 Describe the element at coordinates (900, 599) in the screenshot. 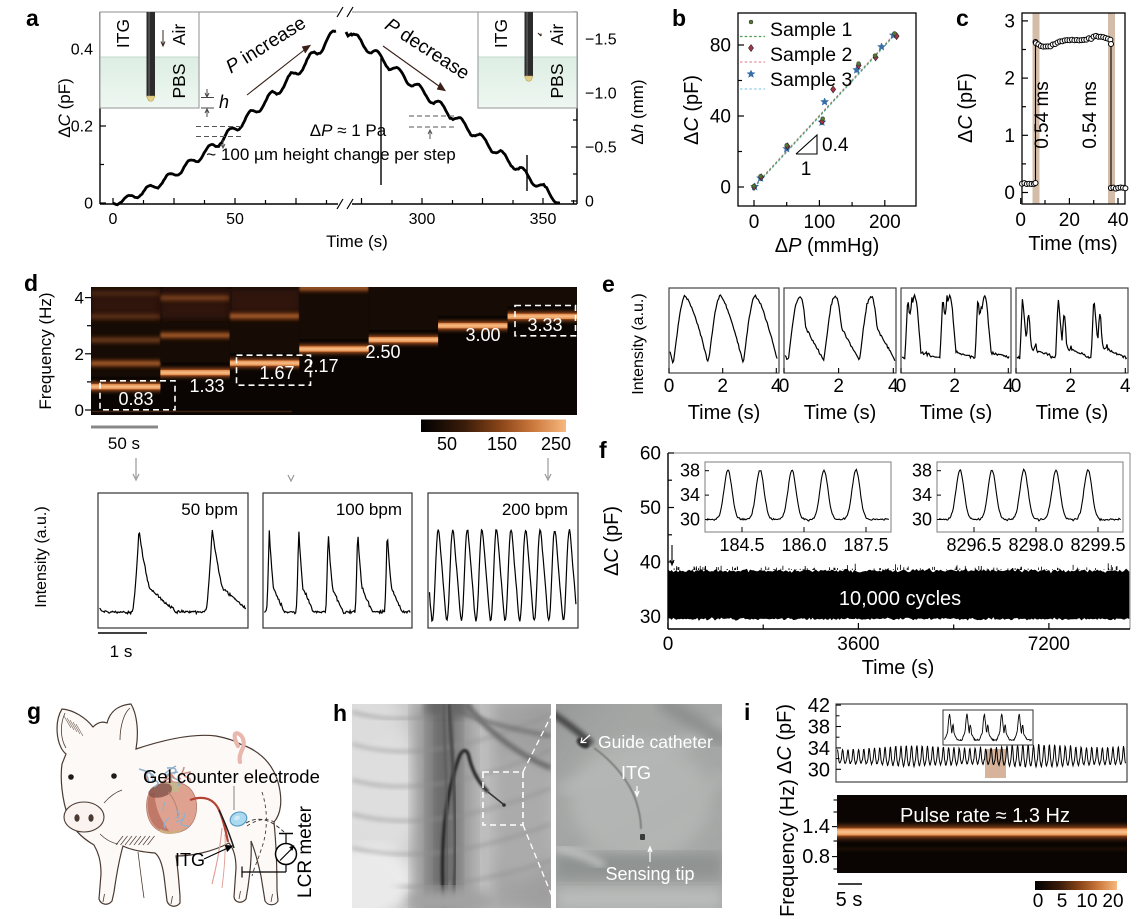

I see `svg-text: 10,000 cycles` at that location.